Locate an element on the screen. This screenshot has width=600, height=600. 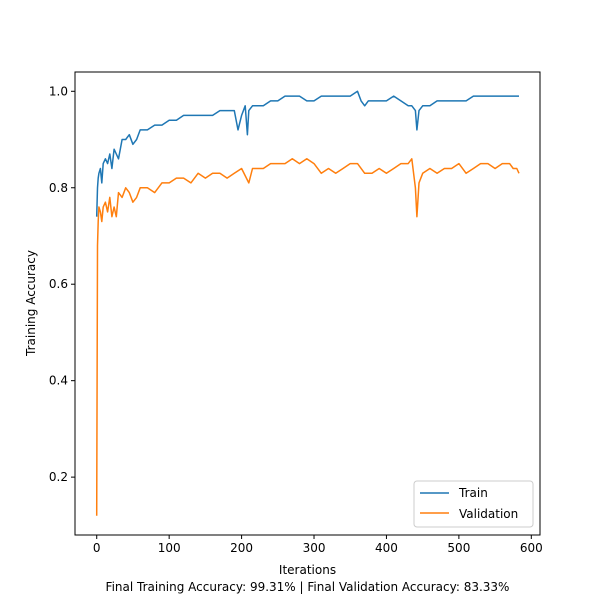
y-axis-label: Training Accuracy is located at coordinates (31, 303).